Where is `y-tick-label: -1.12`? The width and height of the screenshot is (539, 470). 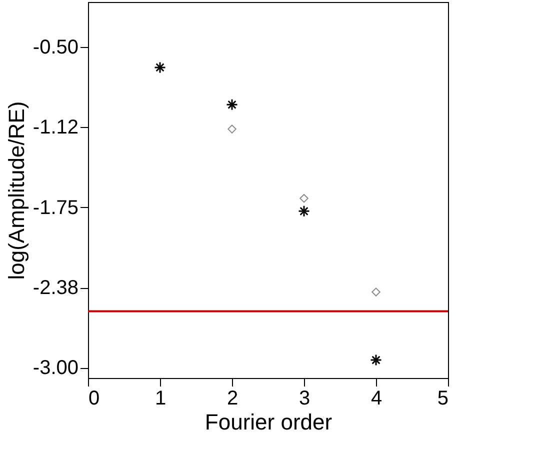 y-tick-label: -1.12 is located at coordinates (55, 127).